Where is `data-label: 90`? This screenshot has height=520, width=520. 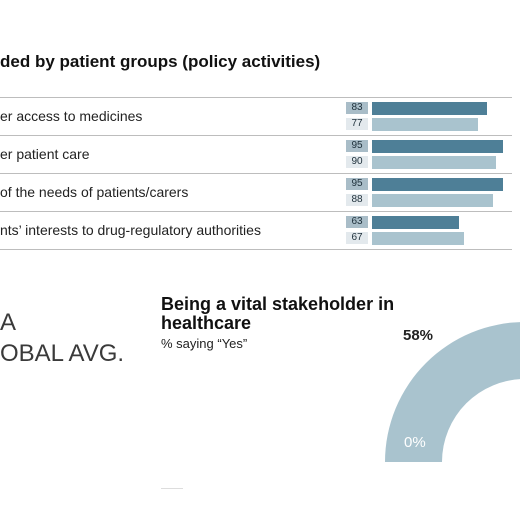 data-label: 90 is located at coordinates (357, 162).